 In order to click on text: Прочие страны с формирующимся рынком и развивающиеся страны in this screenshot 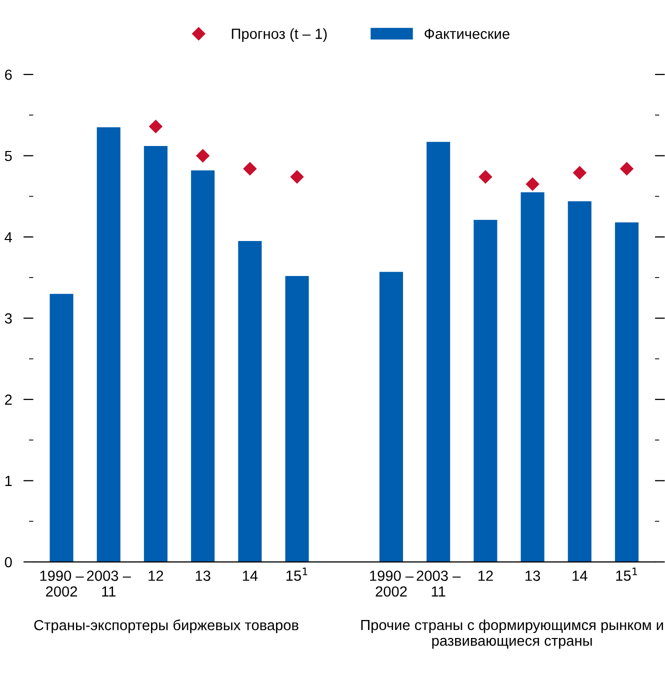, I will do `click(512, 634)`.